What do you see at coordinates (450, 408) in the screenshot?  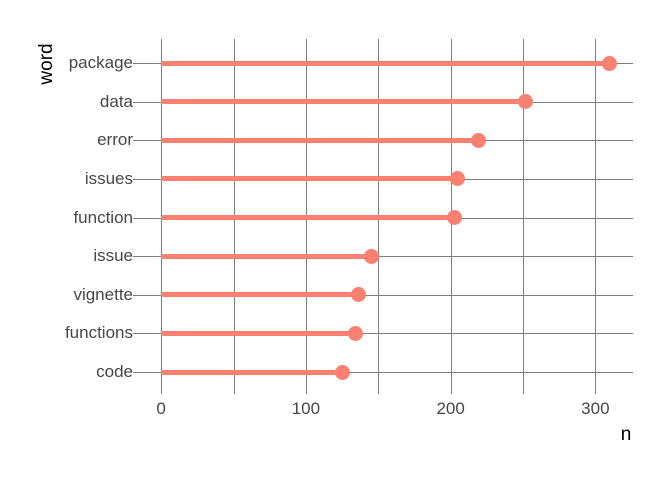 I see `x-tick-label: 200` at bounding box center [450, 408].